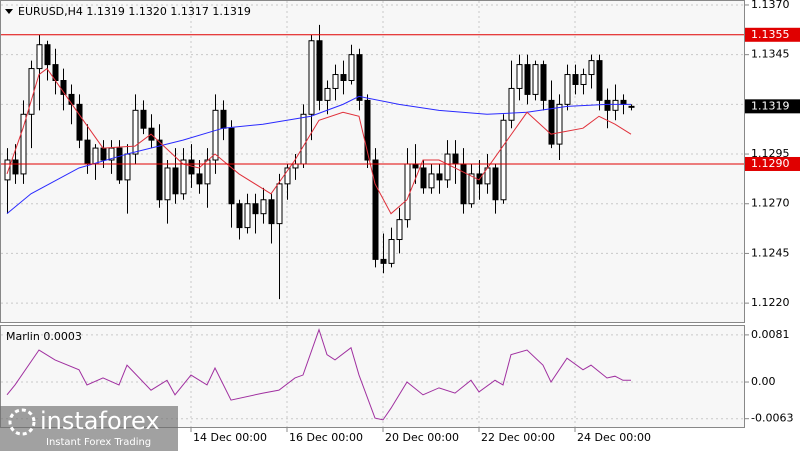 This screenshot has width=800, height=455. I want to click on price-tag, so click(772, 106).